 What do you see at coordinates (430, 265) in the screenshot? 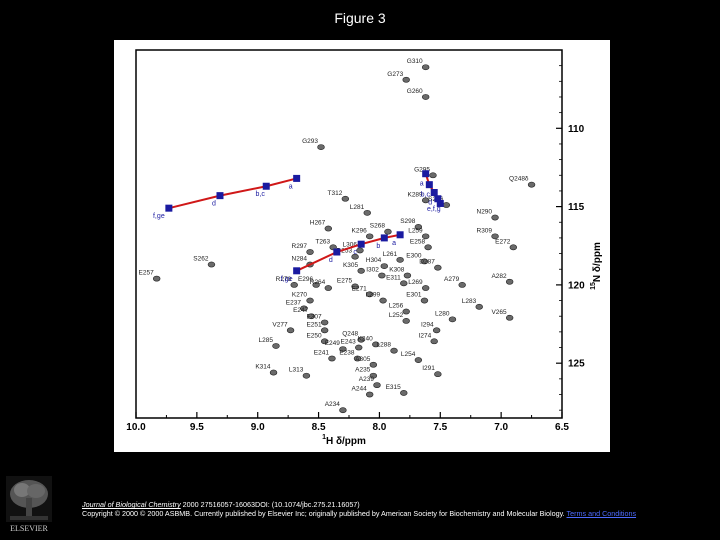
I see `peak: D287` at bounding box center [430, 265].